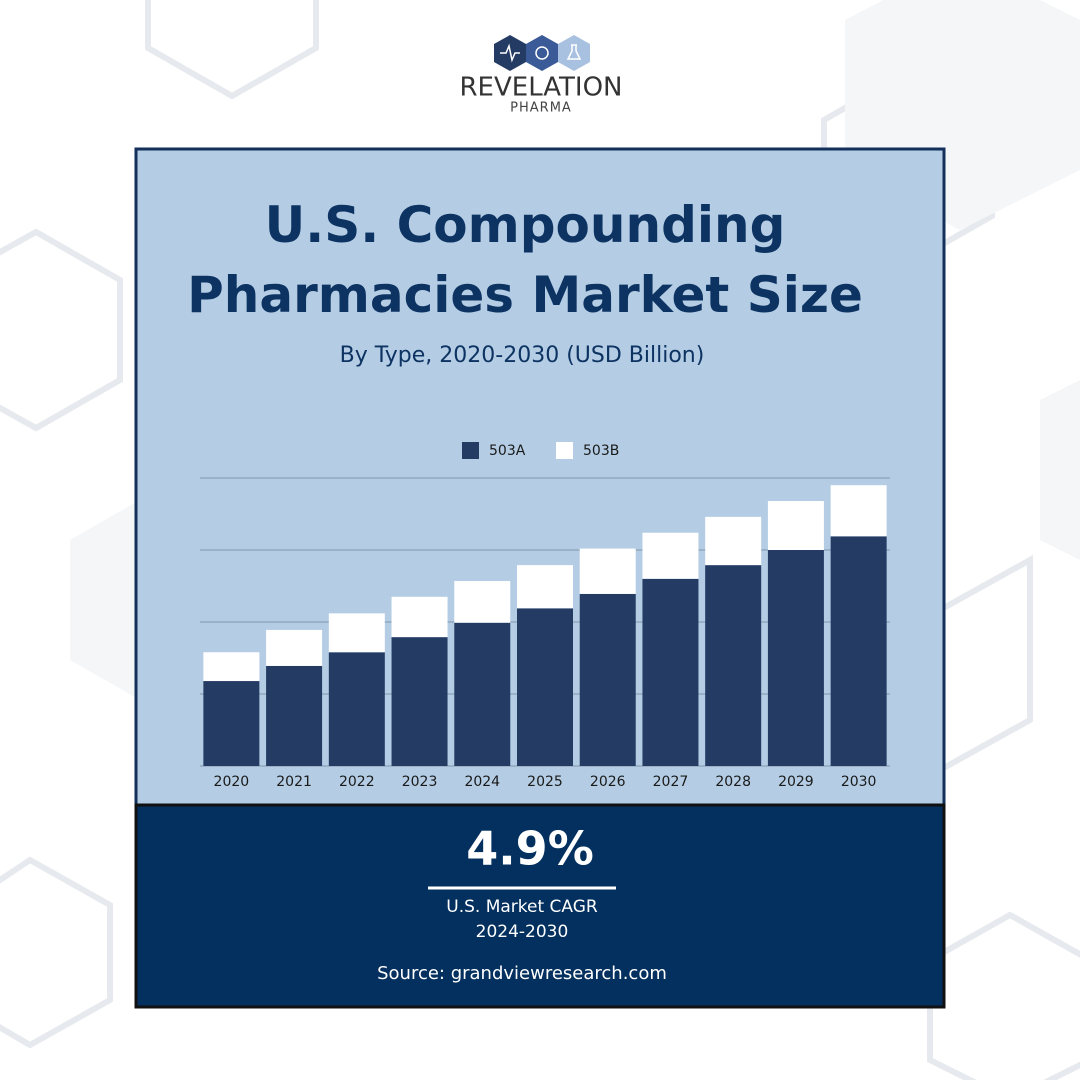 Image resolution: width=1080 pixels, height=1080 pixels. I want to click on logo: REVELATION PHARMA, so click(541, 75).